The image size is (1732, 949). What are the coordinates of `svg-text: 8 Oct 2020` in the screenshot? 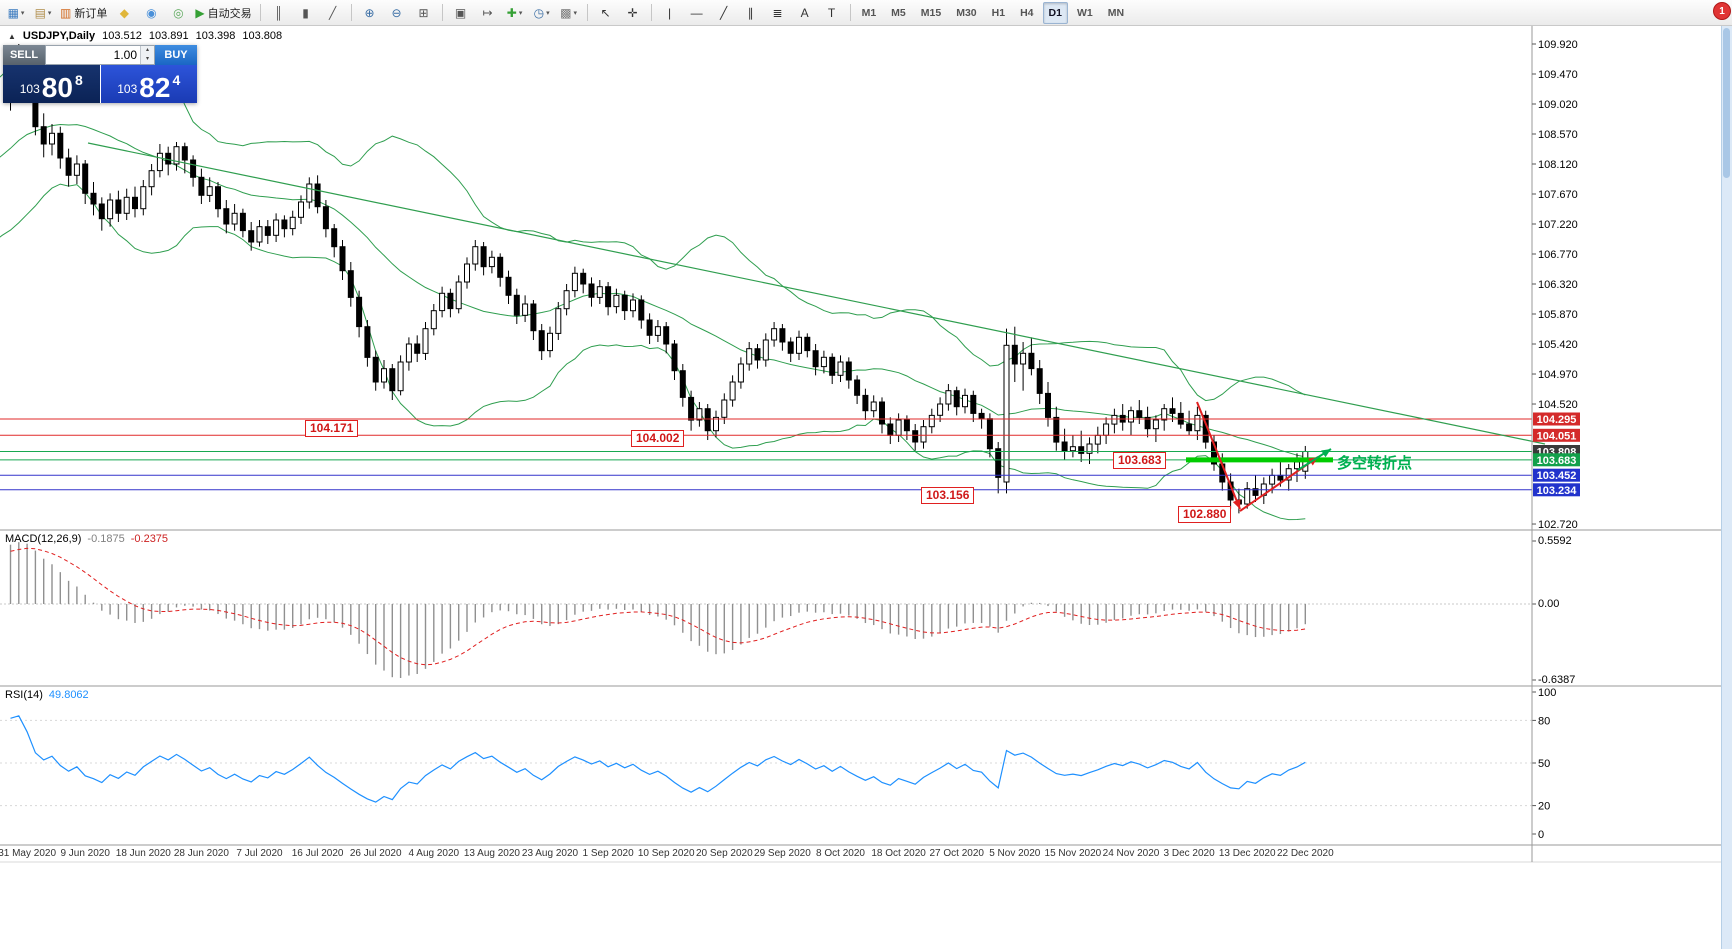 It's located at (840, 853).